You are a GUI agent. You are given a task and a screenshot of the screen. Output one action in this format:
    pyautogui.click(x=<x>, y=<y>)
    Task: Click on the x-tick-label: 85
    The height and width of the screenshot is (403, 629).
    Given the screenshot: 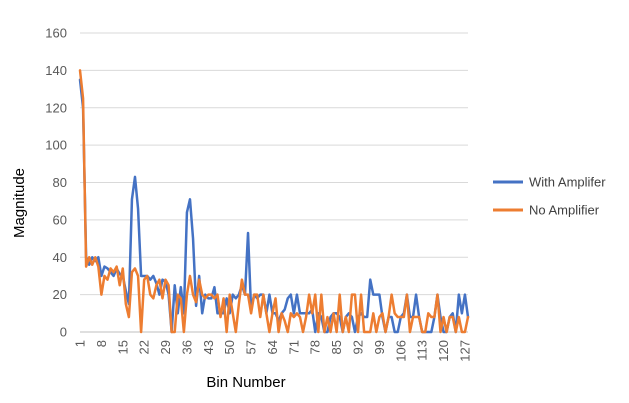 What is the action you would take?
    pyautogui.click(x=336, y=347)
    